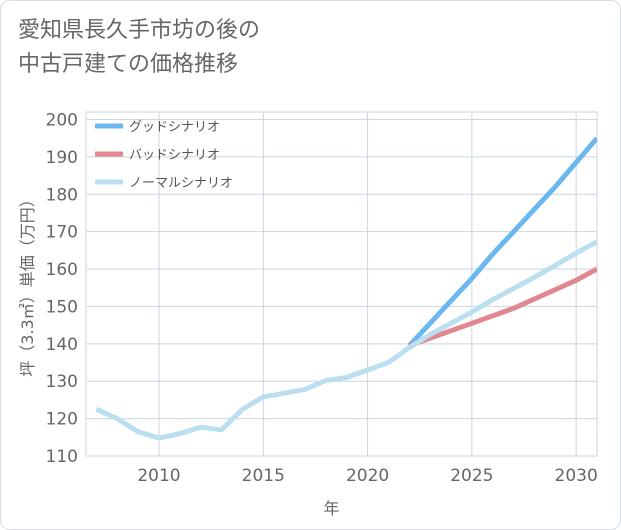  Describe the element at coordinates (62, 382) in the screenshot. I see `y-tick-label: 130` at that location.